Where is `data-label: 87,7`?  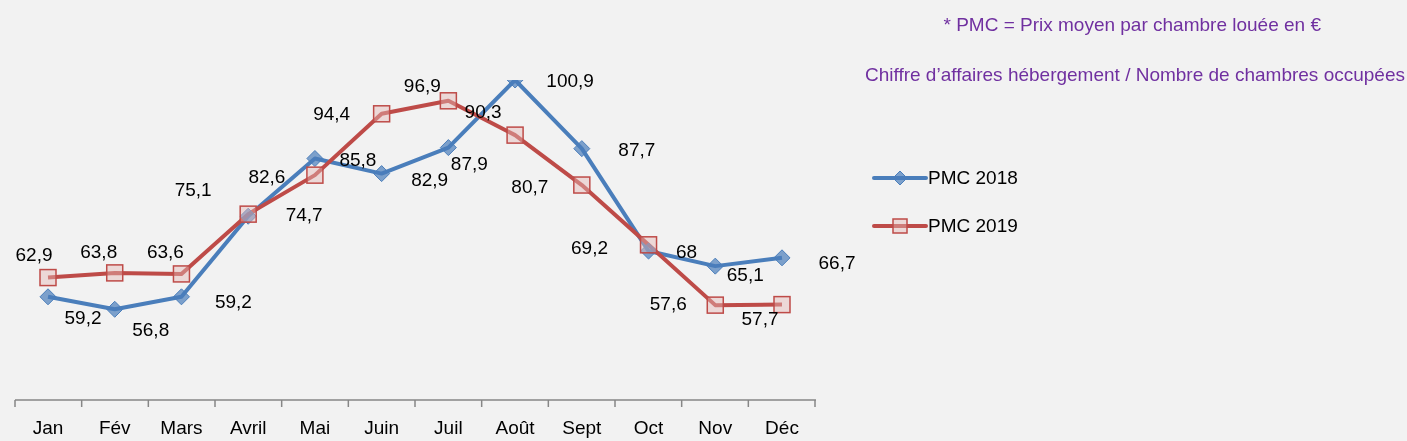 data-label: 87,7 is located at coordinates (637, 149).